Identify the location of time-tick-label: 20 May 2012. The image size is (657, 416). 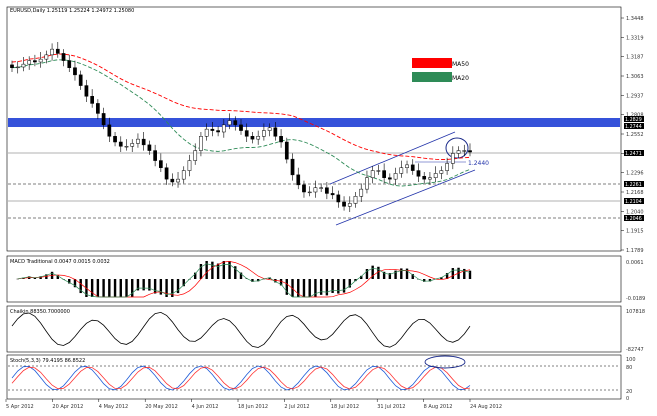
(161, 407).